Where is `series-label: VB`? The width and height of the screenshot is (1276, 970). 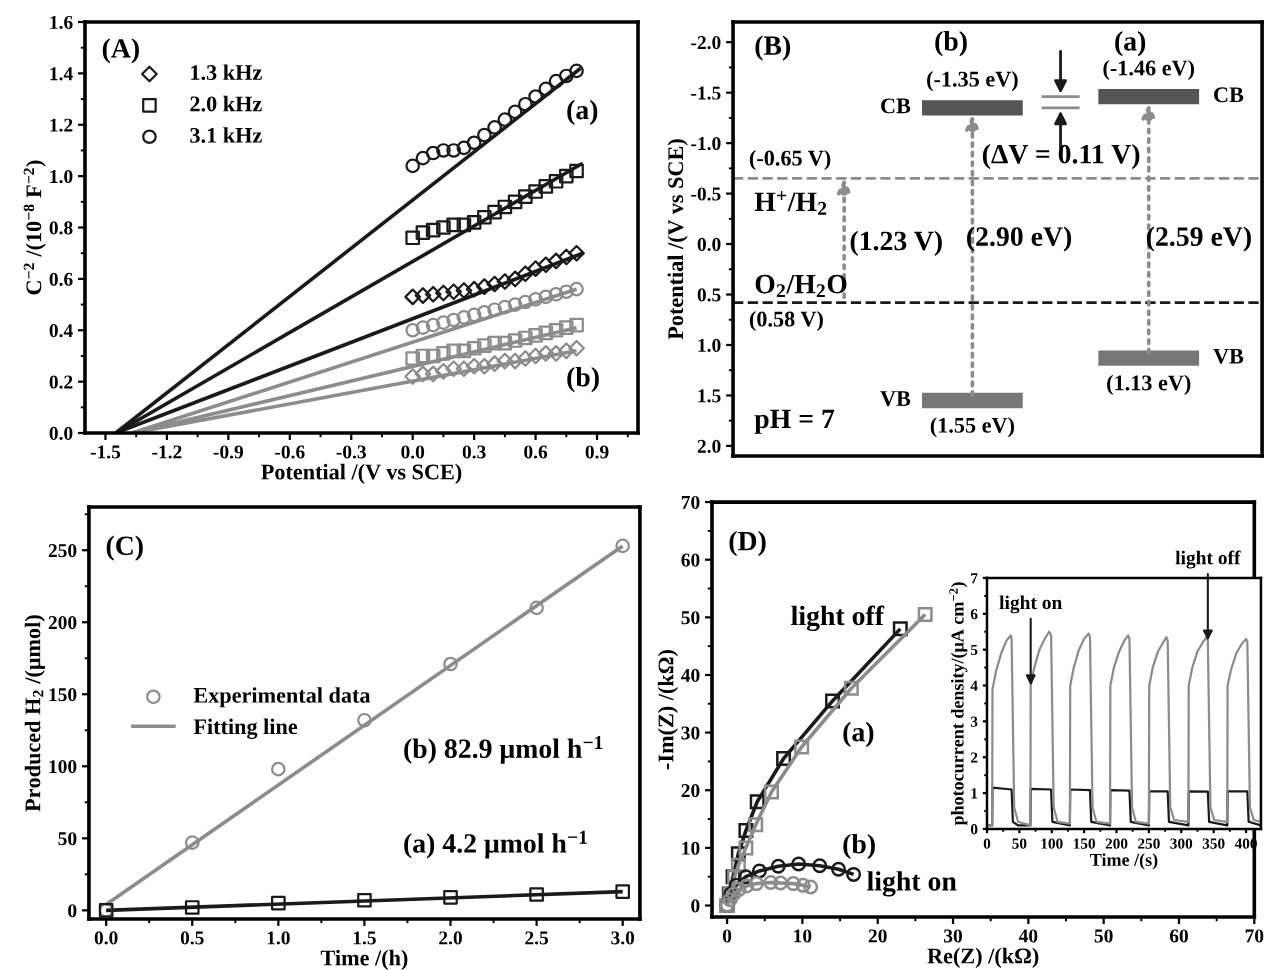
series-label: VB is located at coordinates (1228, 356).